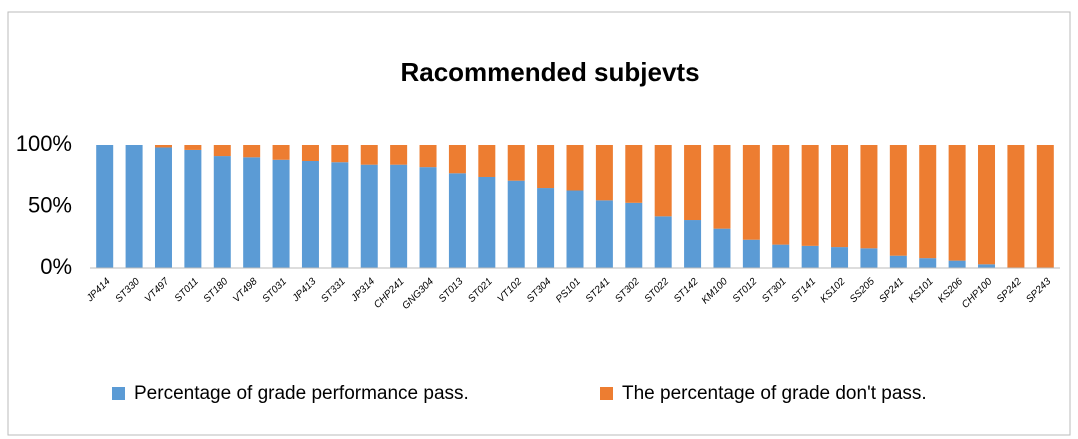  Describe the element at coordinates (301, 393) in the screenshot. I see `legend-label: Percentage of grade performance pass.` at that location.